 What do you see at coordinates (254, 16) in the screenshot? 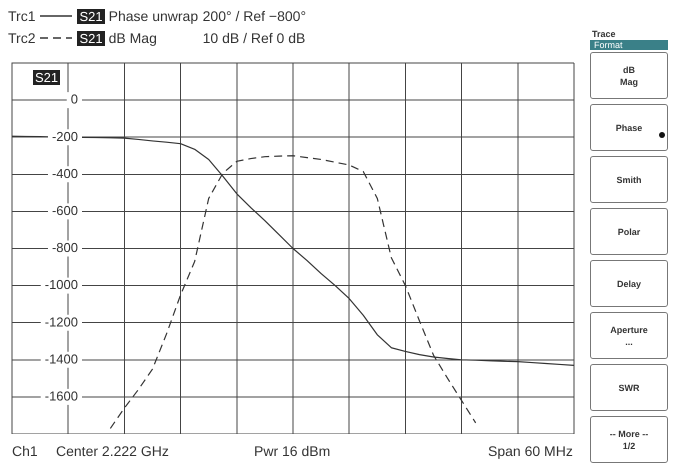
I see `text: 200° / Ref −800°` at bounding box center [254, 16].